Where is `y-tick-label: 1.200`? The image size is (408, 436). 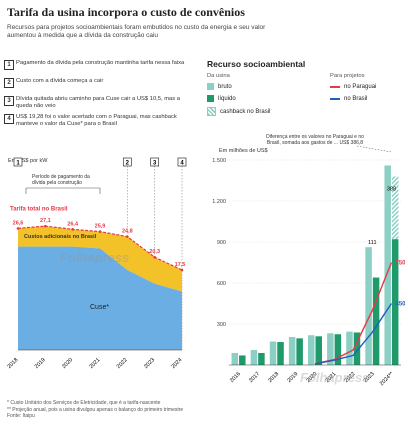 y-tick-label: 1.200 is located at coordinates (219, 202).